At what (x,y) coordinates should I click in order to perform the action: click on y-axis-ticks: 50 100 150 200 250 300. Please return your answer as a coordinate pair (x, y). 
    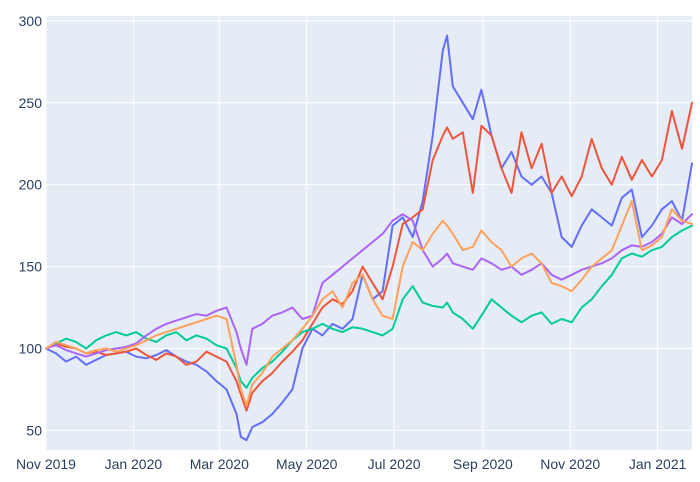
    Looking at the image, I should click on (31, 225).